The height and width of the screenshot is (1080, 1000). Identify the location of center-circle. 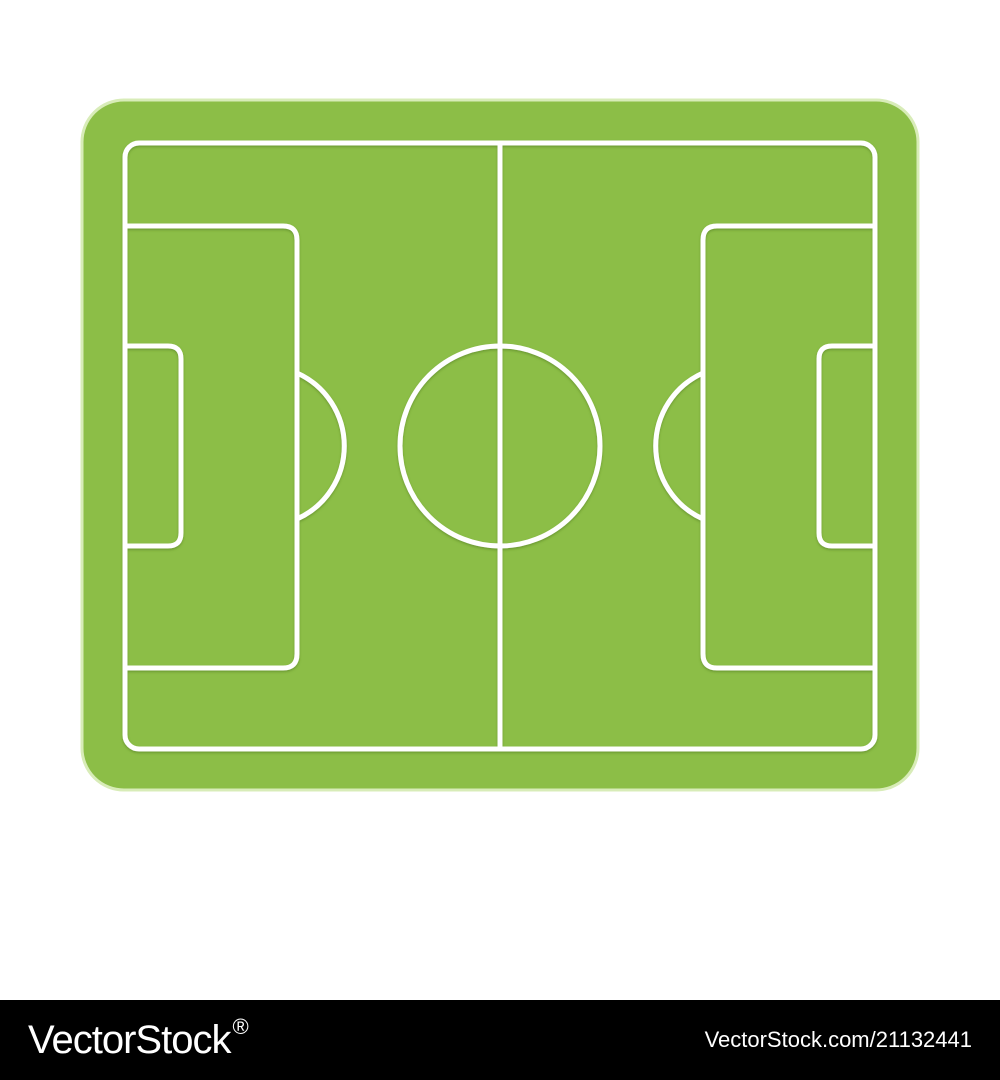
(500, 446).